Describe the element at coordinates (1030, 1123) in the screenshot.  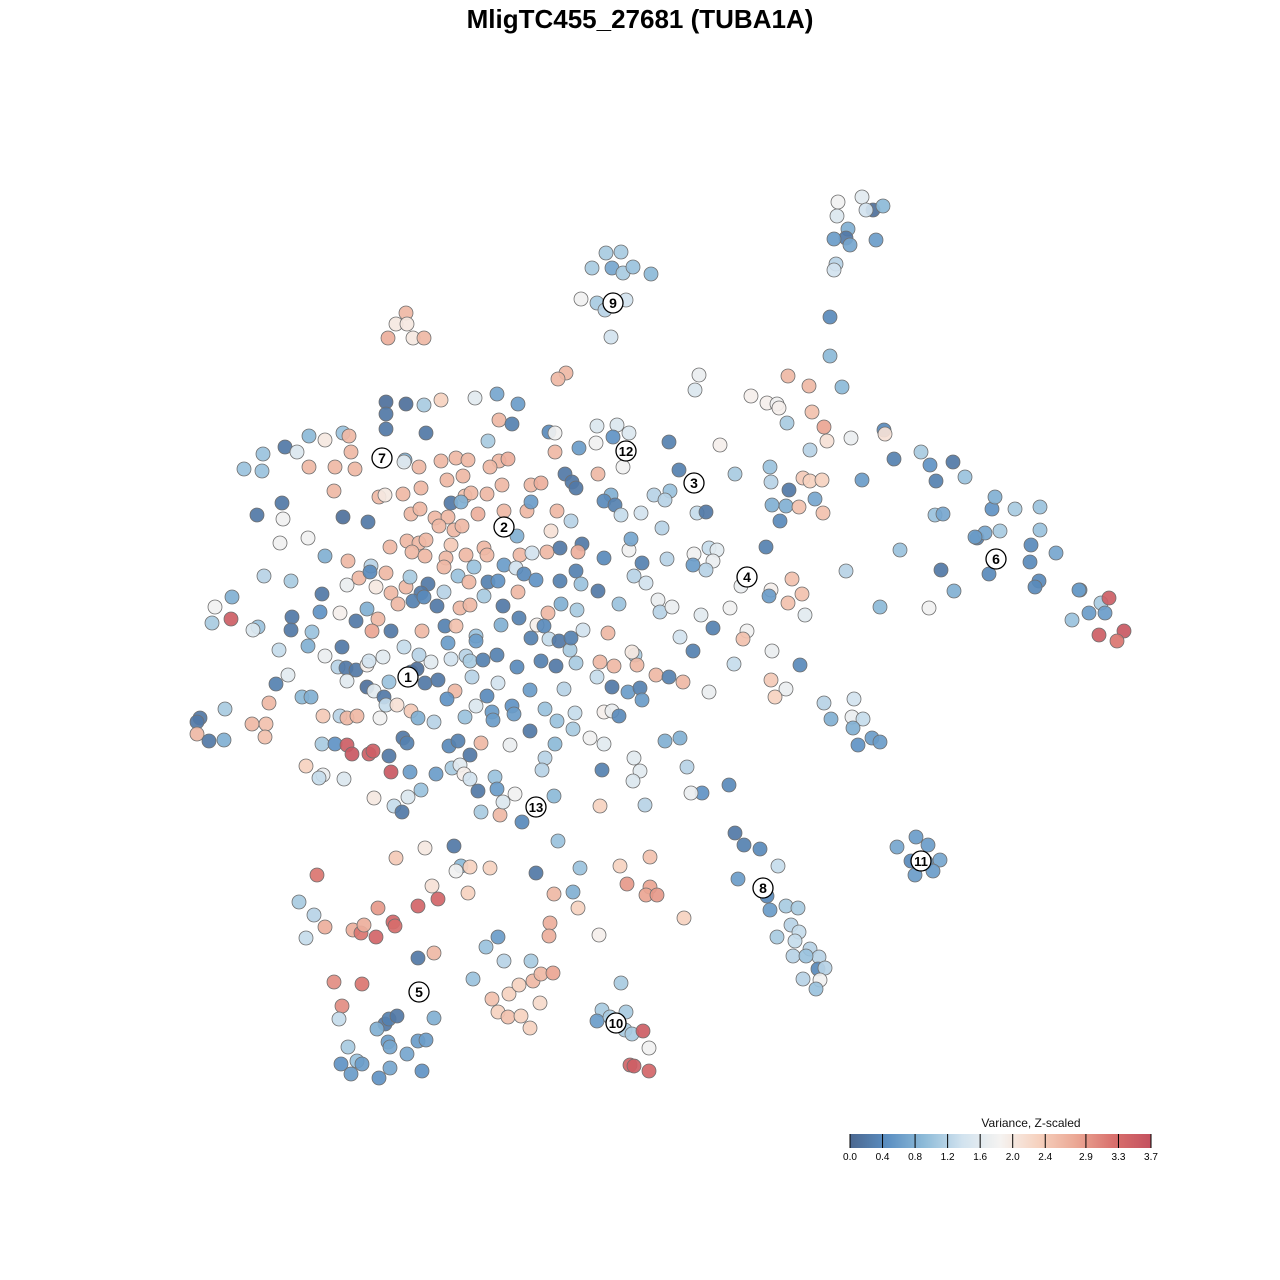
I see `legend-title: Variance, Z-scaled` at that location.